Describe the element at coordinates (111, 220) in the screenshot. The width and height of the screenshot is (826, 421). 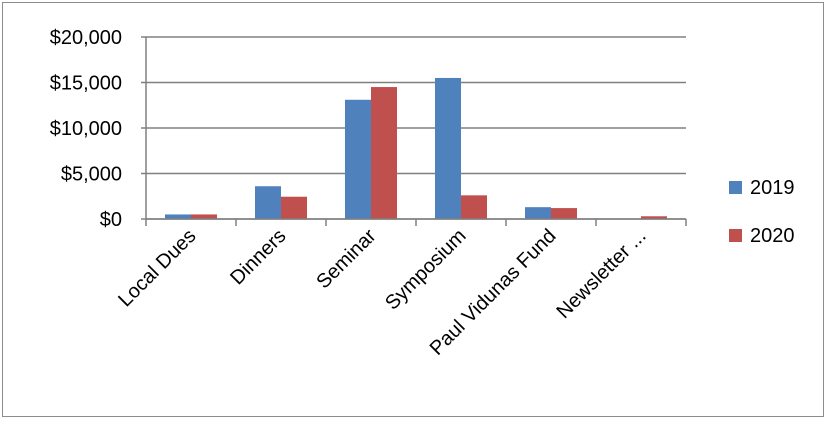
I see `y-tick-label: $0` at that location.